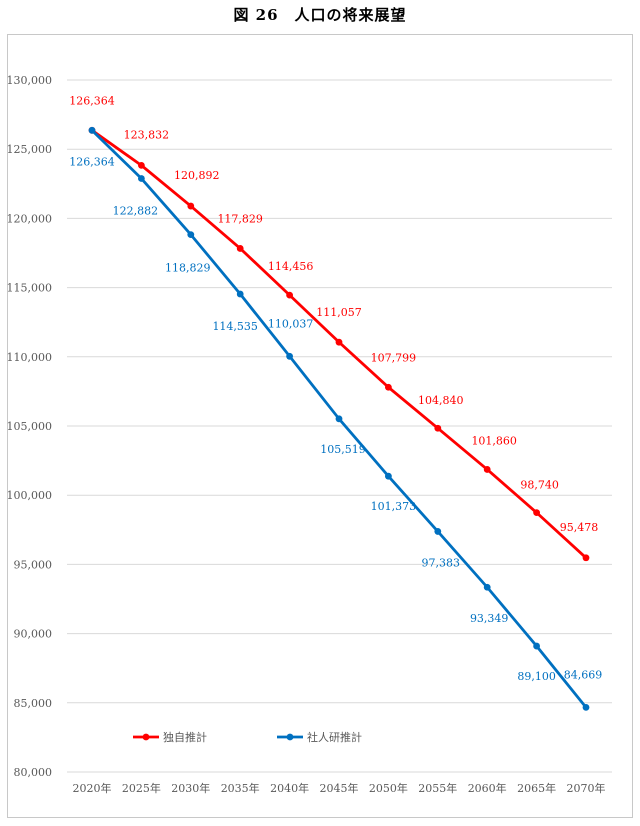 This screenshot has width=640, height=826. Describe the element at coordinates (30, 288) in the screenshot. I see `y-tick-label: 115,000` at that location.